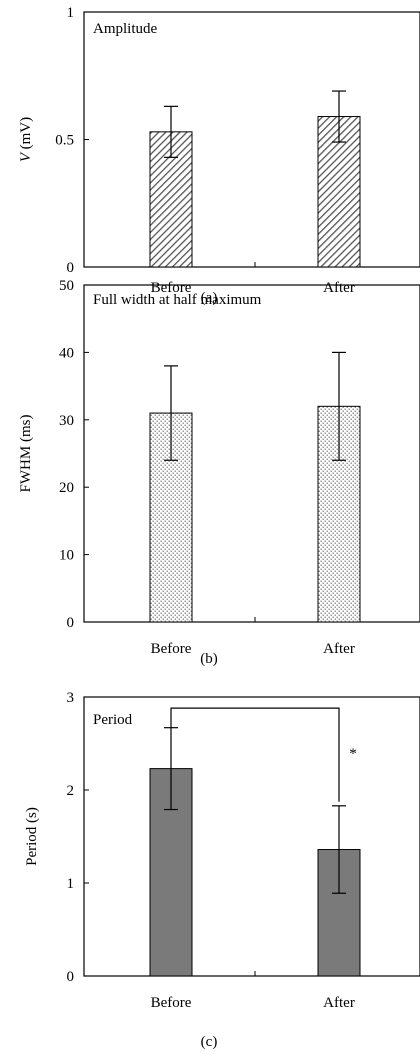  What do you see at coordinates (26, 454) in the screenshot?
I see `y-axis-label: FWHM (ms)` at bounding box center [26, 454].